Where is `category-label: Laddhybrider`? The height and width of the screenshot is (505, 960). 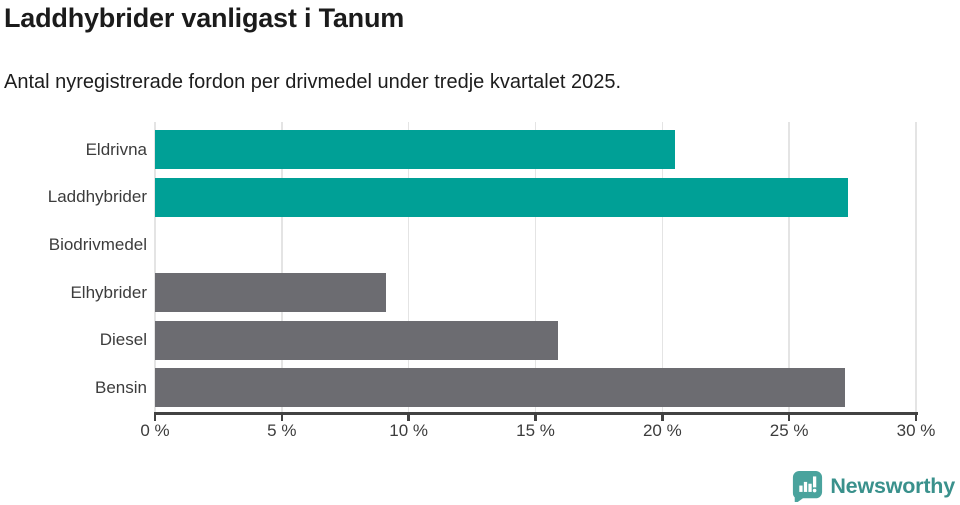
category-label: Laddhybrider is located at coordinates (97, 197).